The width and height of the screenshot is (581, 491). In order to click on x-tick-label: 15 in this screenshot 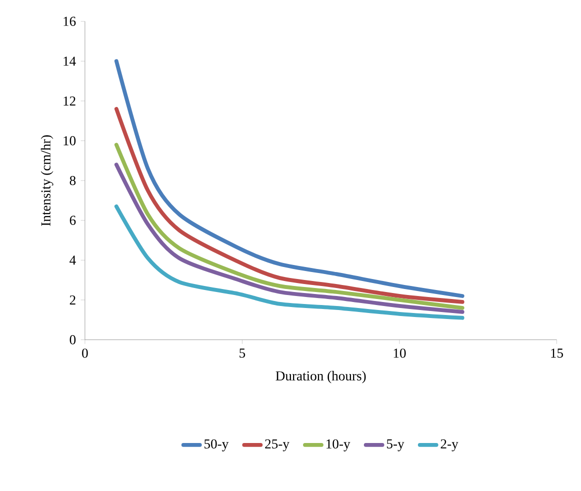, I will do `click(557, 353)`.